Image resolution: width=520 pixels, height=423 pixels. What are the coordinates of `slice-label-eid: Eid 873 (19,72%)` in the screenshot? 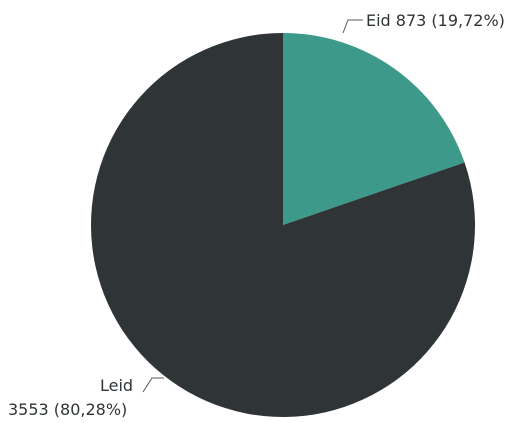 It's located at (435, 20).